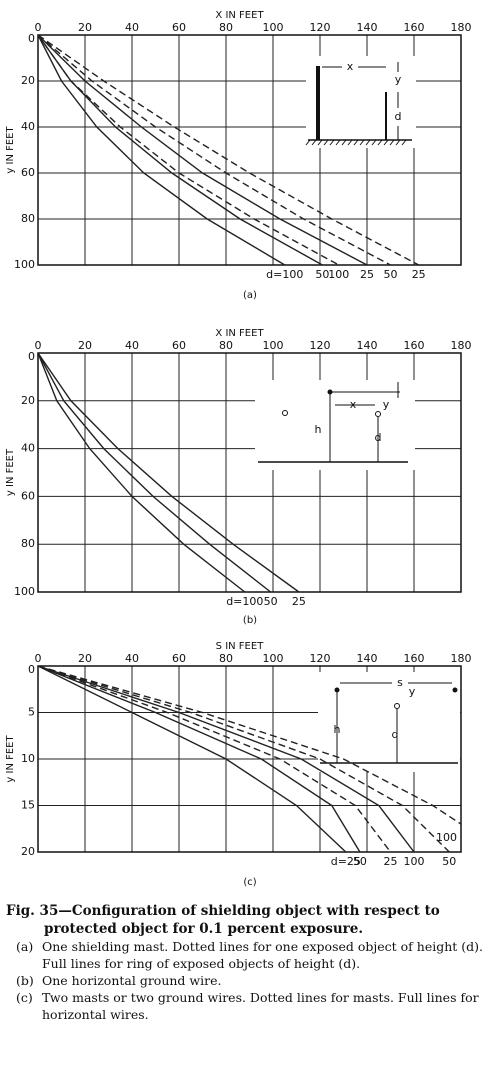 This screenshot has width=502, height=1084. What do you see at coordinates (28, 805) in the screenshot?
I see `y-tick-label: 15` at bounding box center [28, 805].